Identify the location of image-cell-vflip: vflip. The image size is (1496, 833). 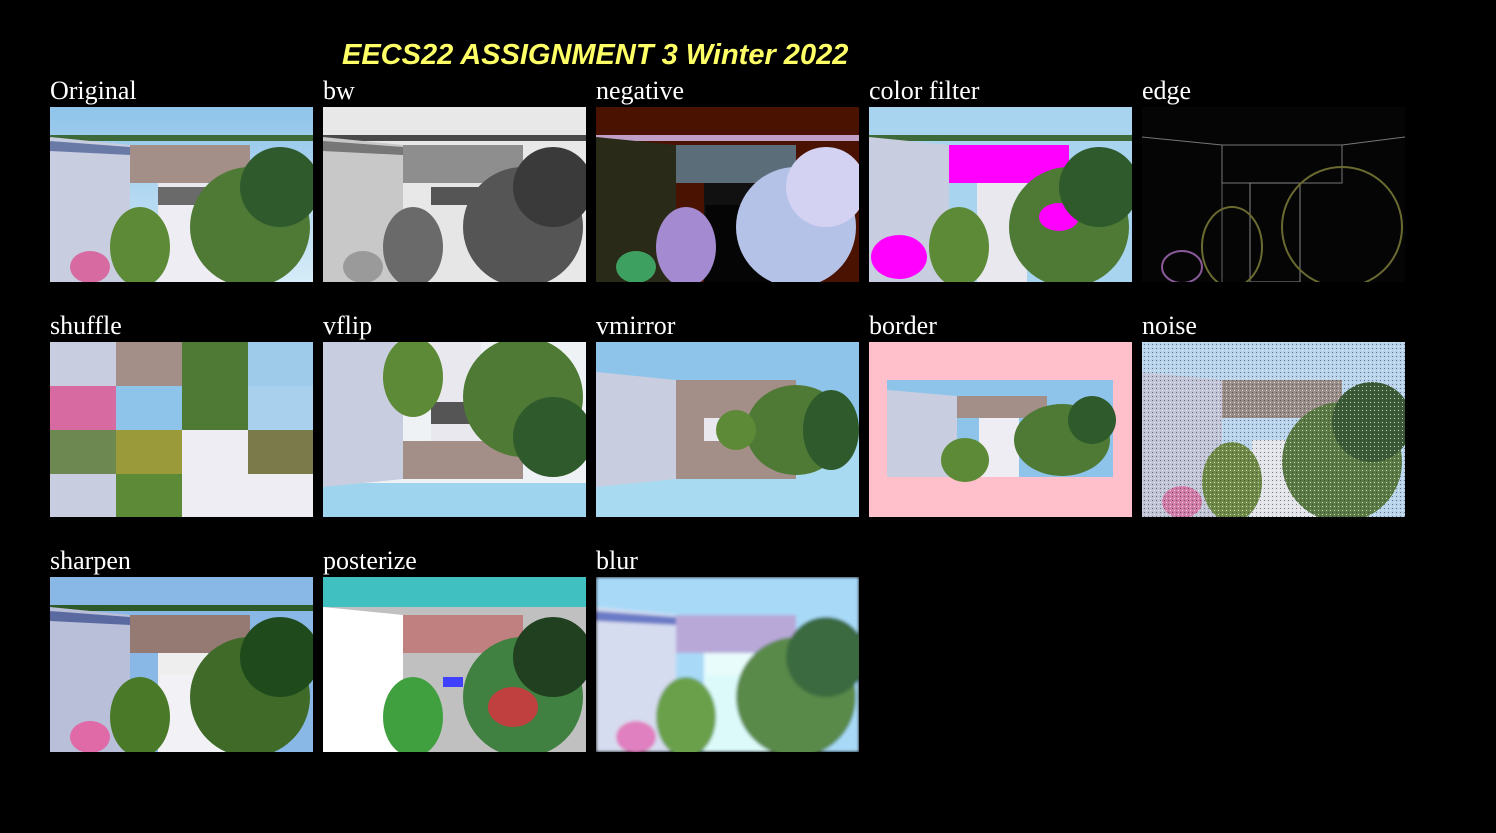
(454, 414).